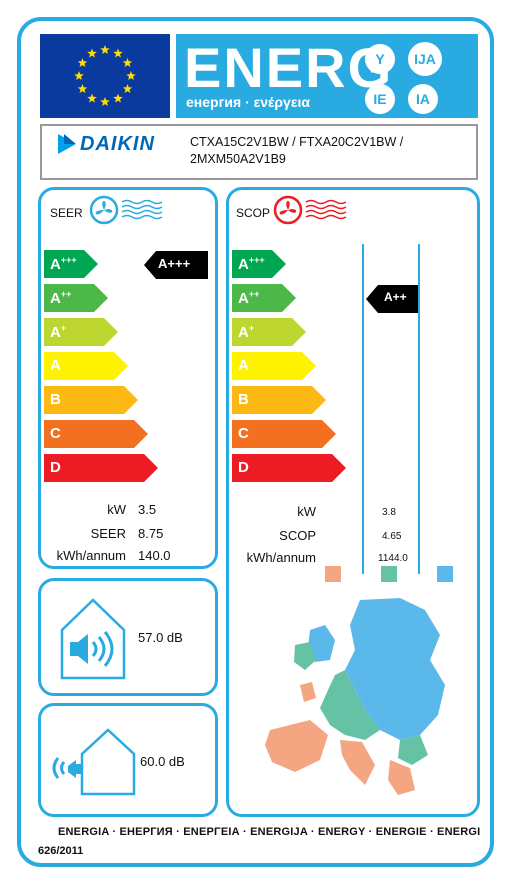 This screenshot has width=517, height=889. Describe the element at coordinates (162, 761) in the screenshot. I see `outdoor-noise-value: 60.0 dB` at that location.